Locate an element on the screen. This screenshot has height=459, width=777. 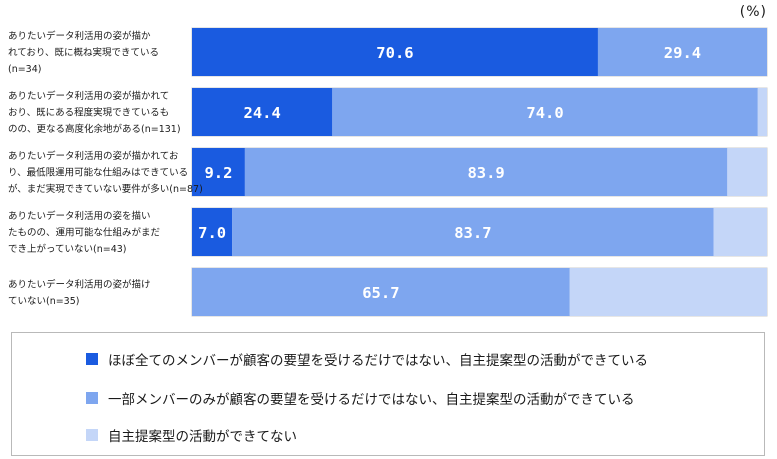
legend-label-not-done: 自主提案型の活動ができてない is located at coordinates (202, 437).